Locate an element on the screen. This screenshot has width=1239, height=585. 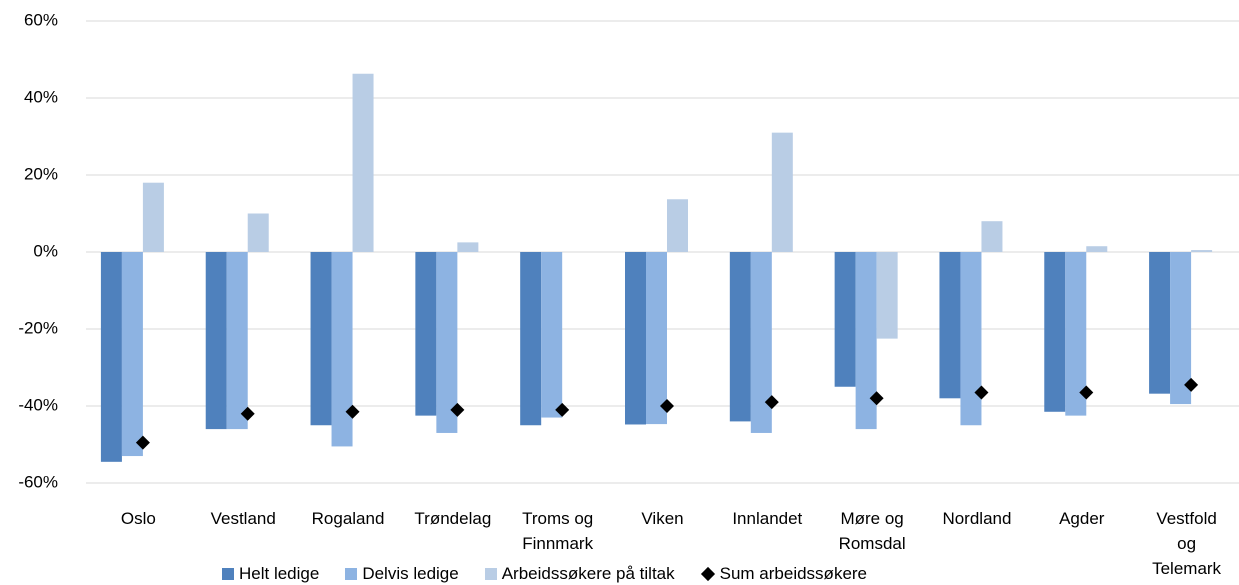
y-tick-label: 40% is located at coordinates (41, 96).